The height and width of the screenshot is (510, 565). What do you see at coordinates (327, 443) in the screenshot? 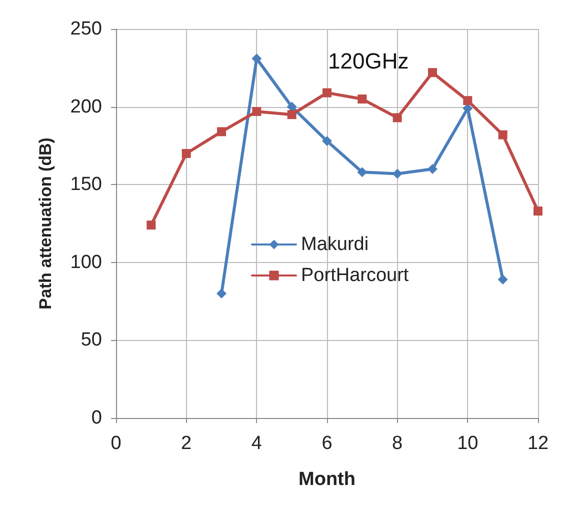
I see `x-tick-label: 6` at bounding box center [327, 443].